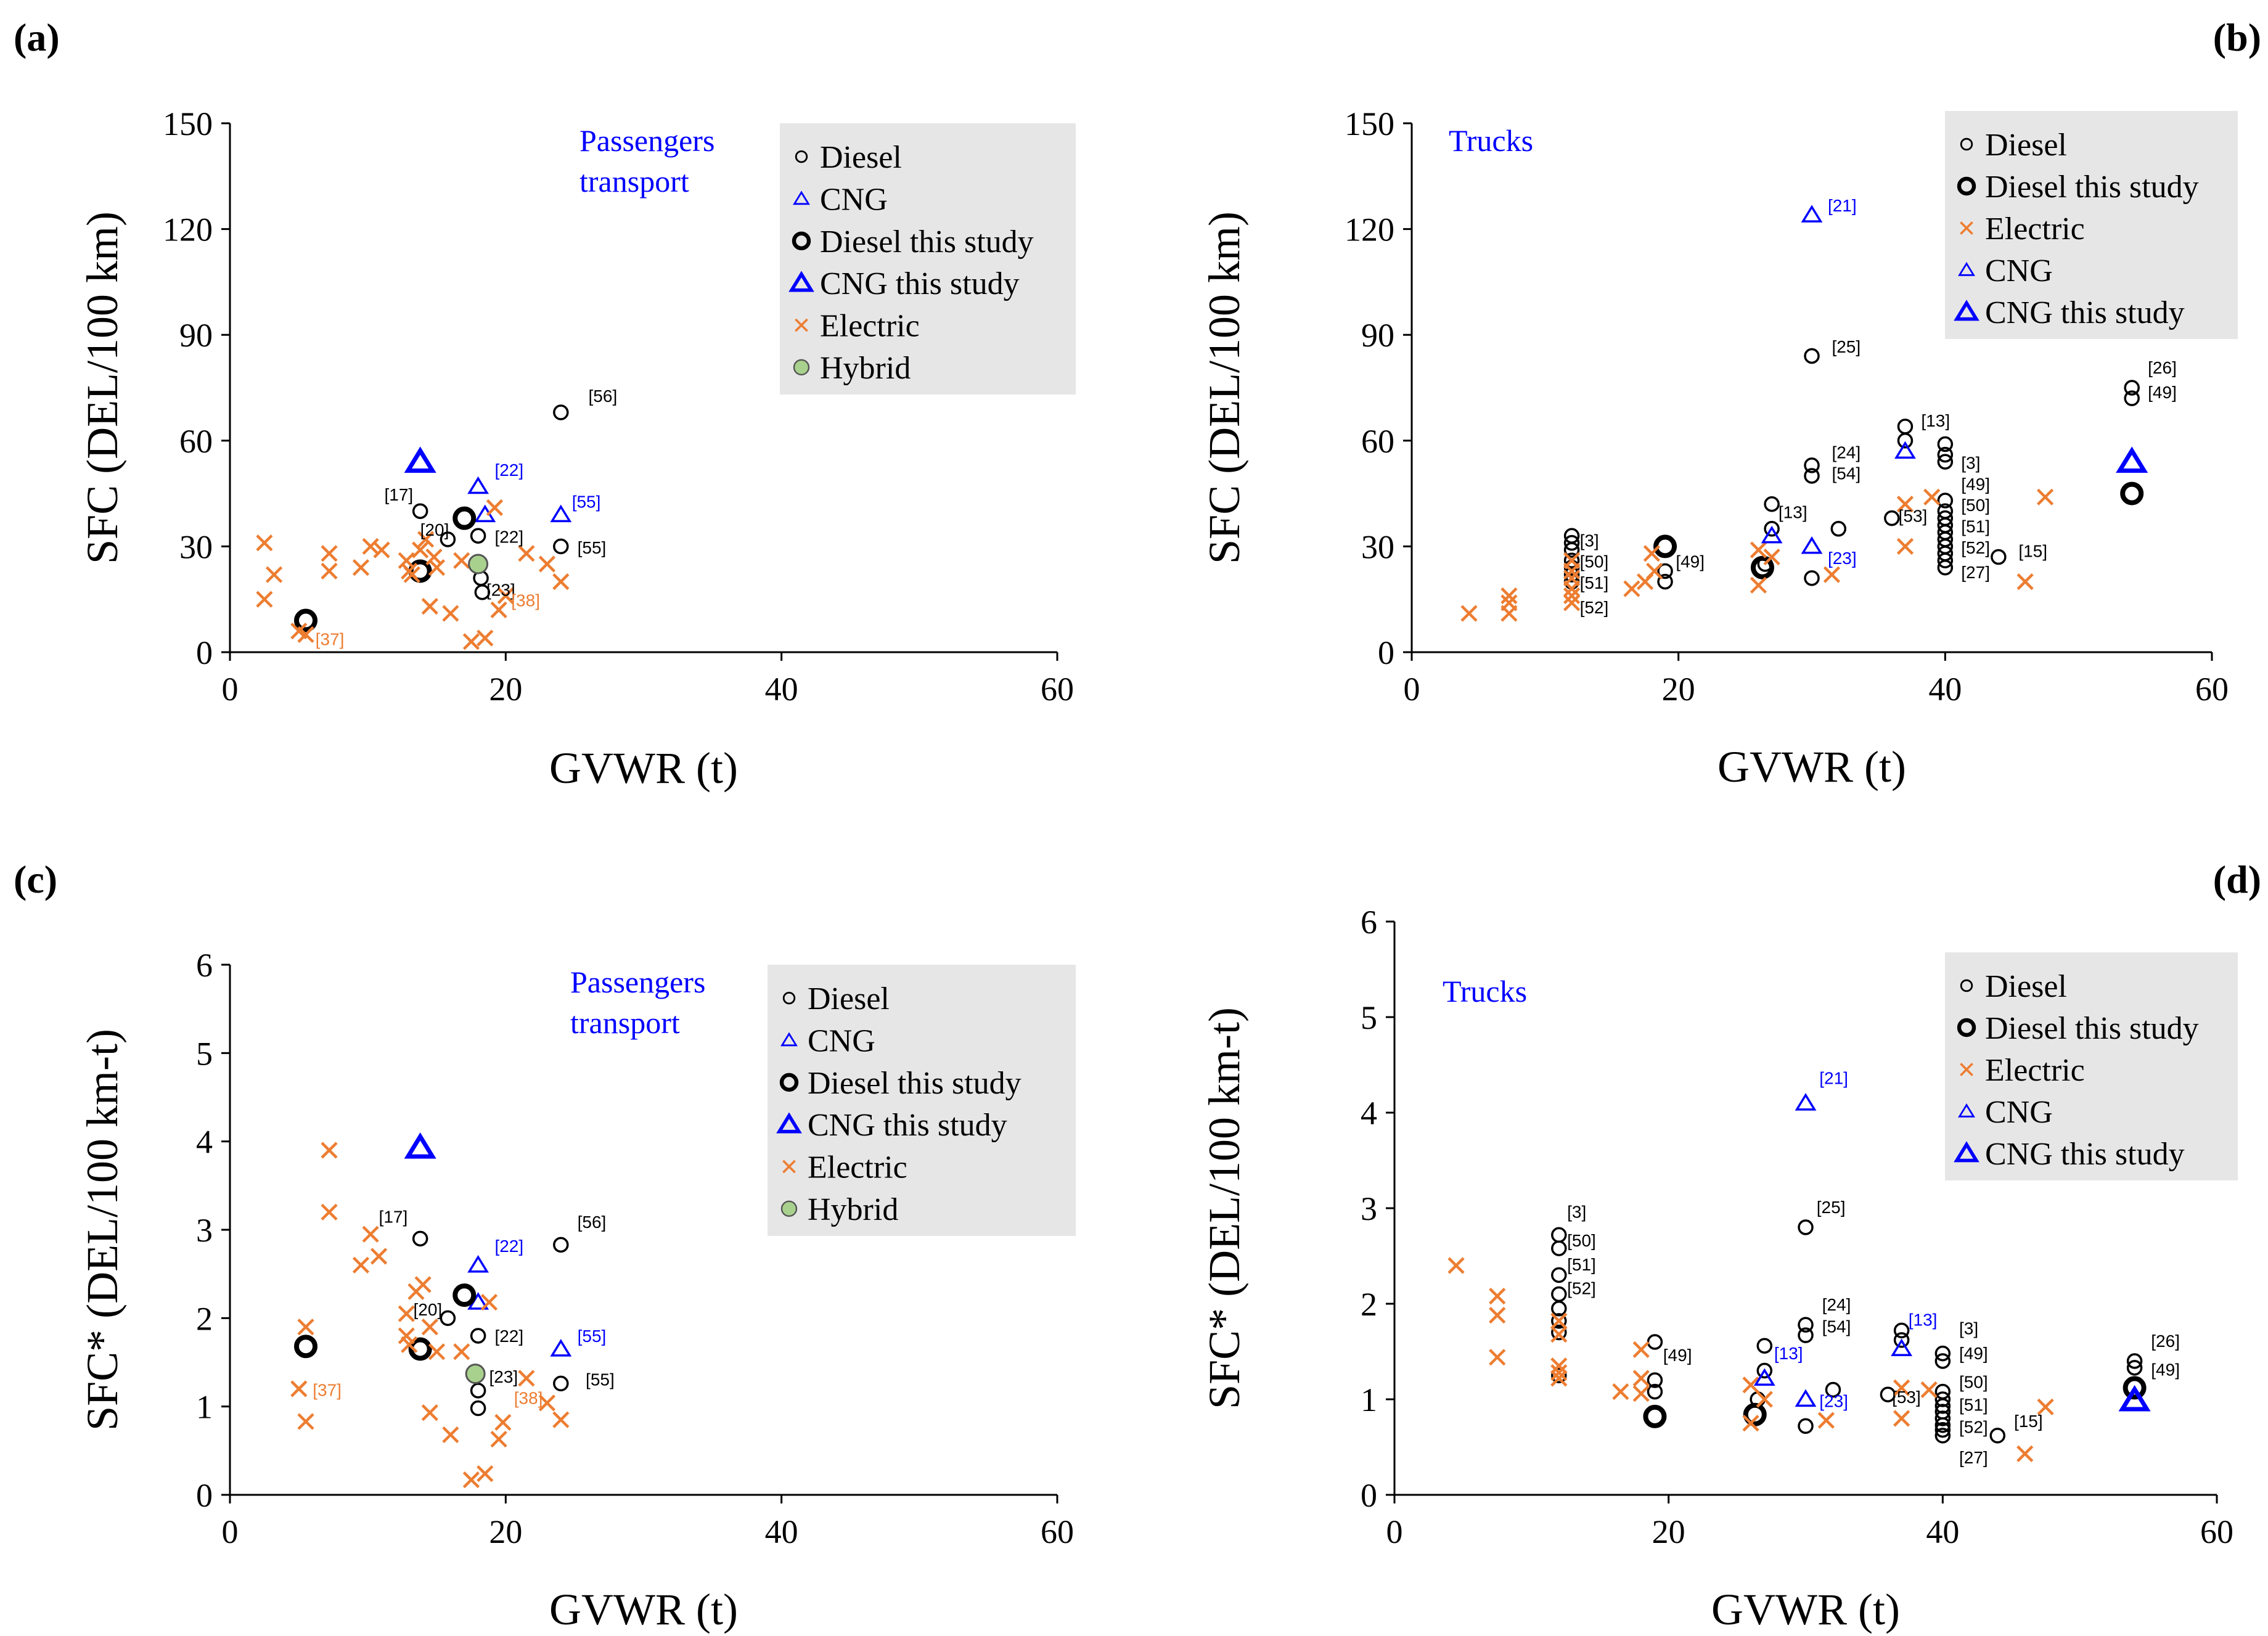  What do you see at coordinates (1967, 269) in the screenshot?
I see `legend-marker-cng` at bounding box center [1967, 269].